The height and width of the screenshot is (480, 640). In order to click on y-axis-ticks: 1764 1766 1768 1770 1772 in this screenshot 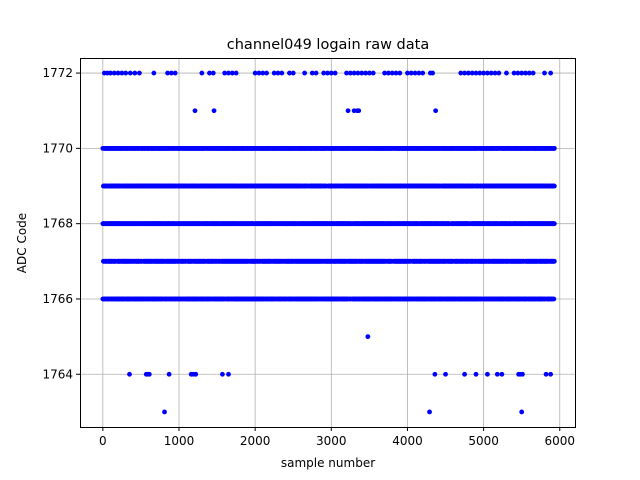, I will do `click(61, 223)`.